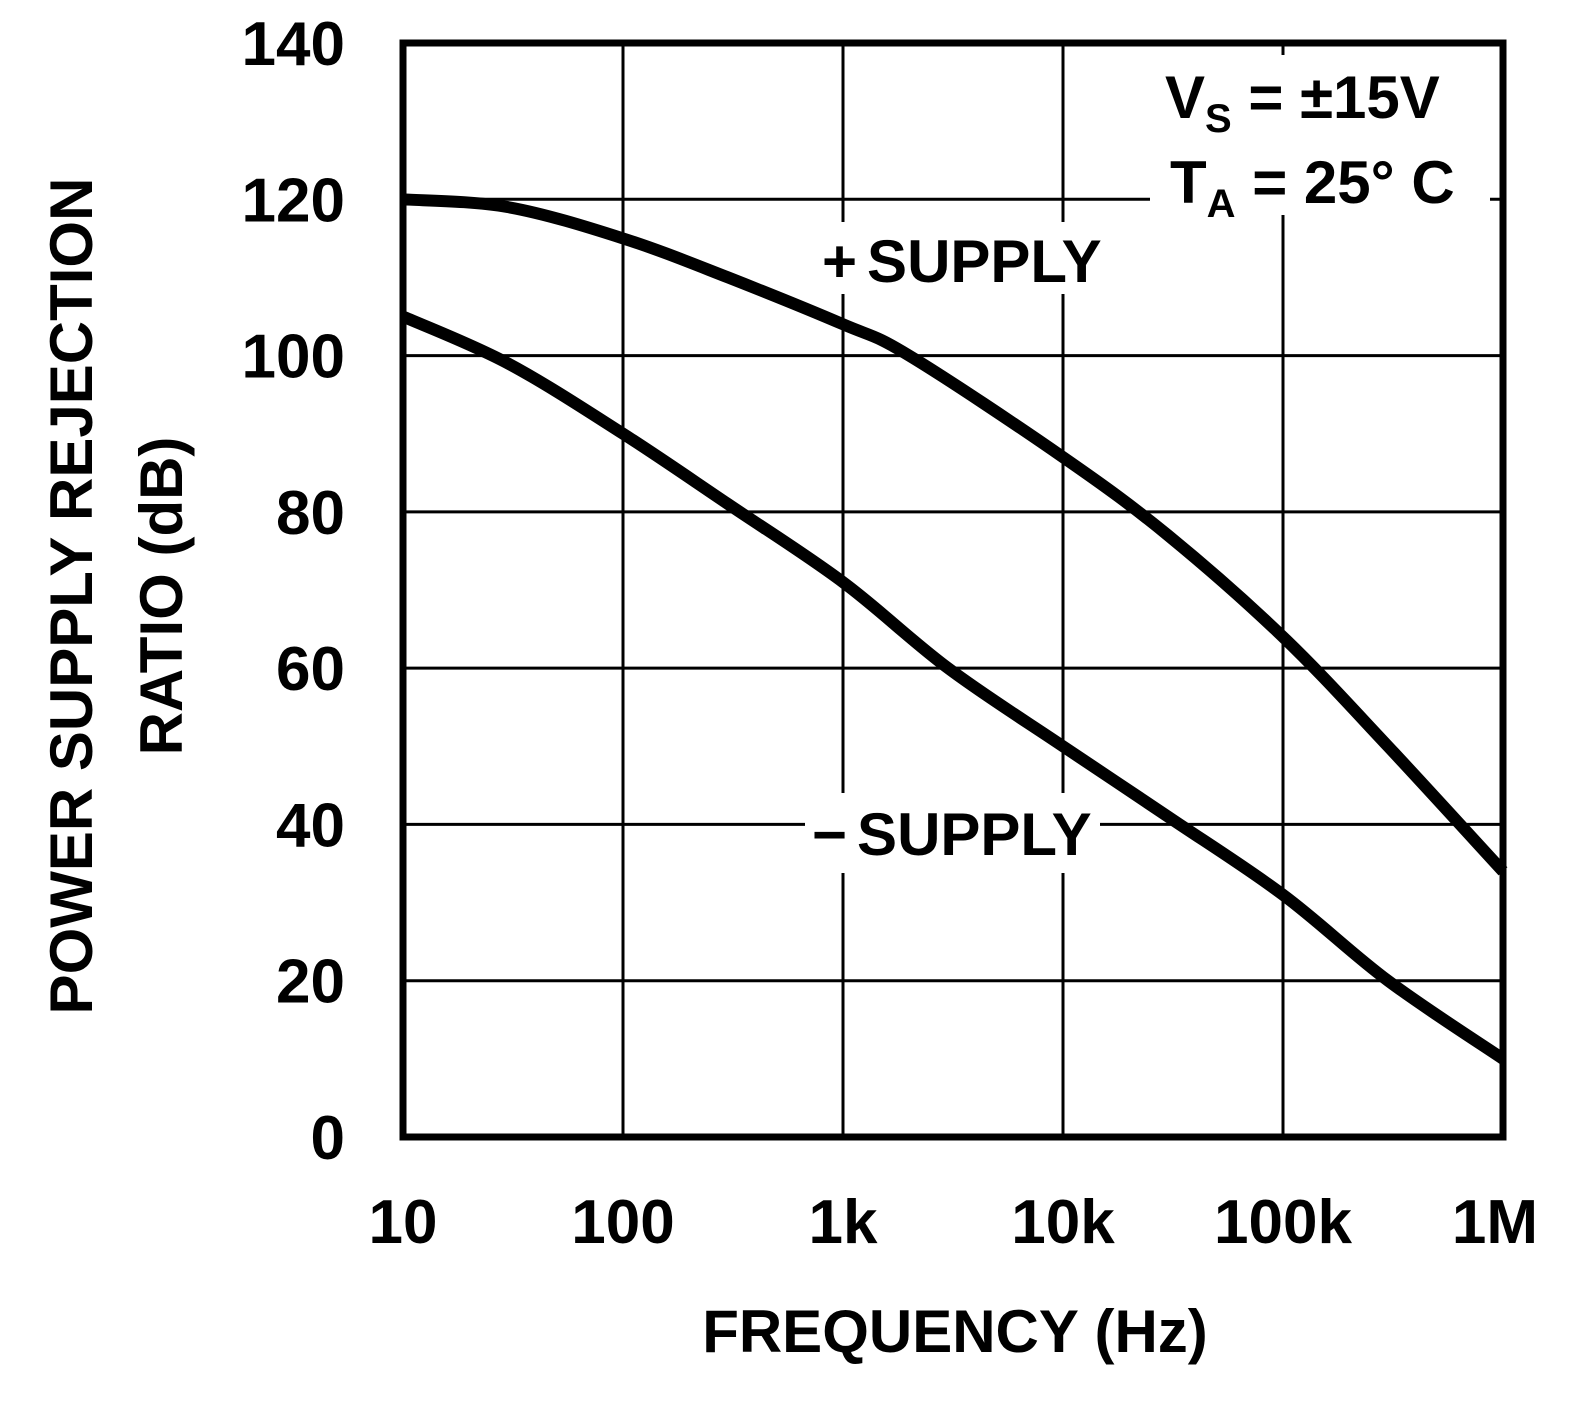 Image resolution: width=1578 pixels, height=1415 pixels. What do you see at coordinates (1336, 97) in the screenshot?
I see `annotation-vs-rest: = ±15V` at bounding box center [1336, 97].